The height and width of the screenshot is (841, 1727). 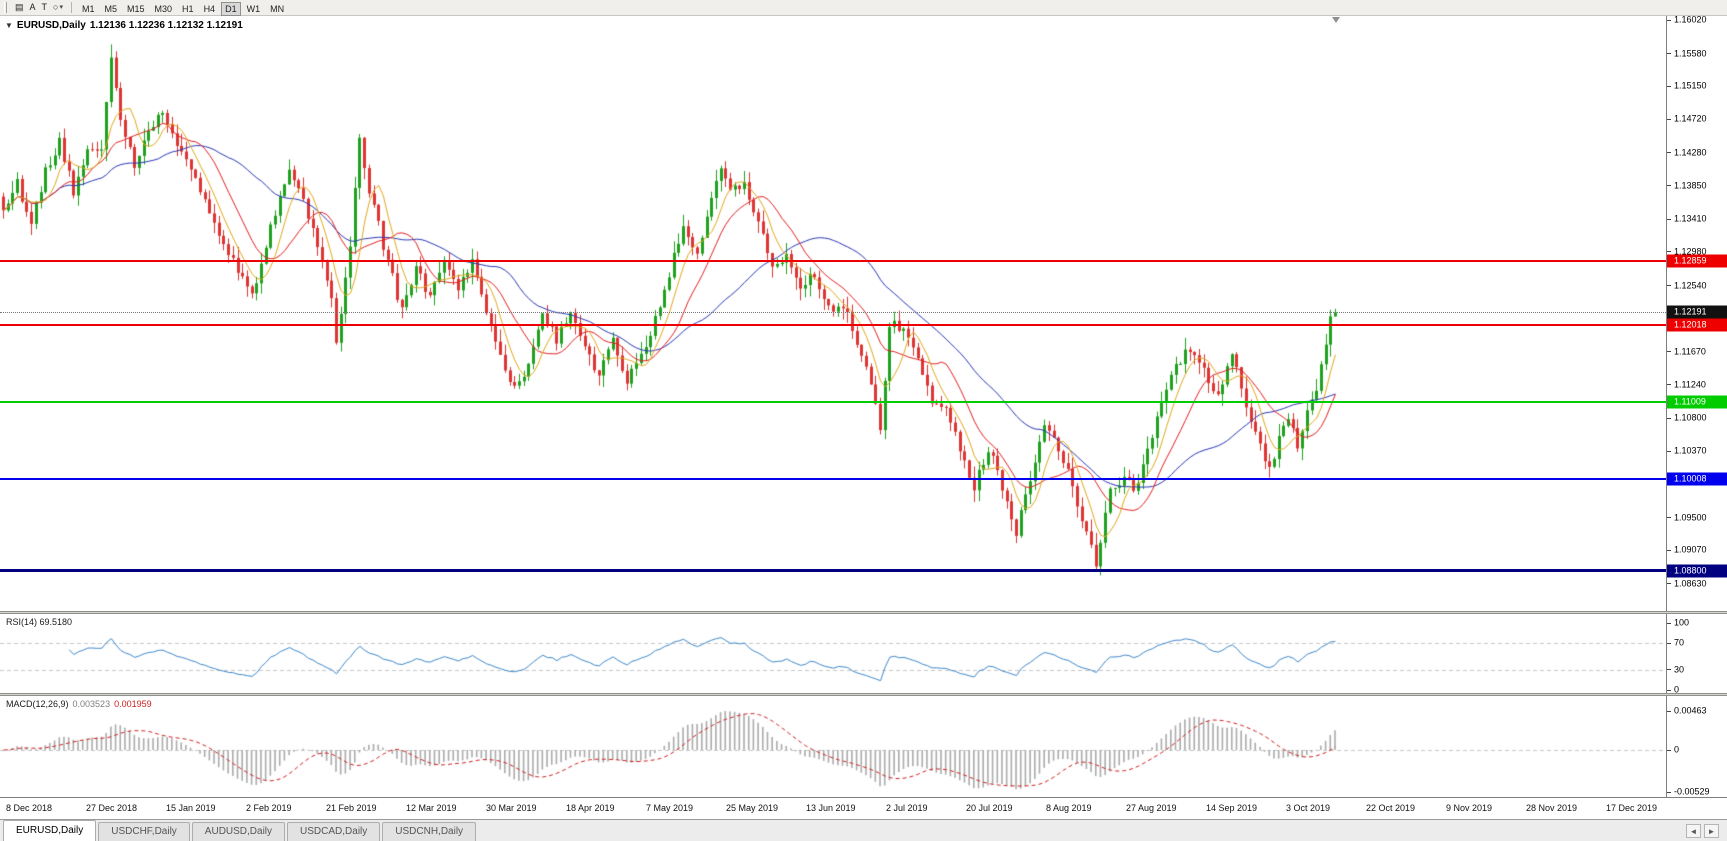 What do you see at coordinates (1693, 830) in the screenshot?
I see `tabs-scroll-left-icon: ◄` at bounding box center [1693, 830].